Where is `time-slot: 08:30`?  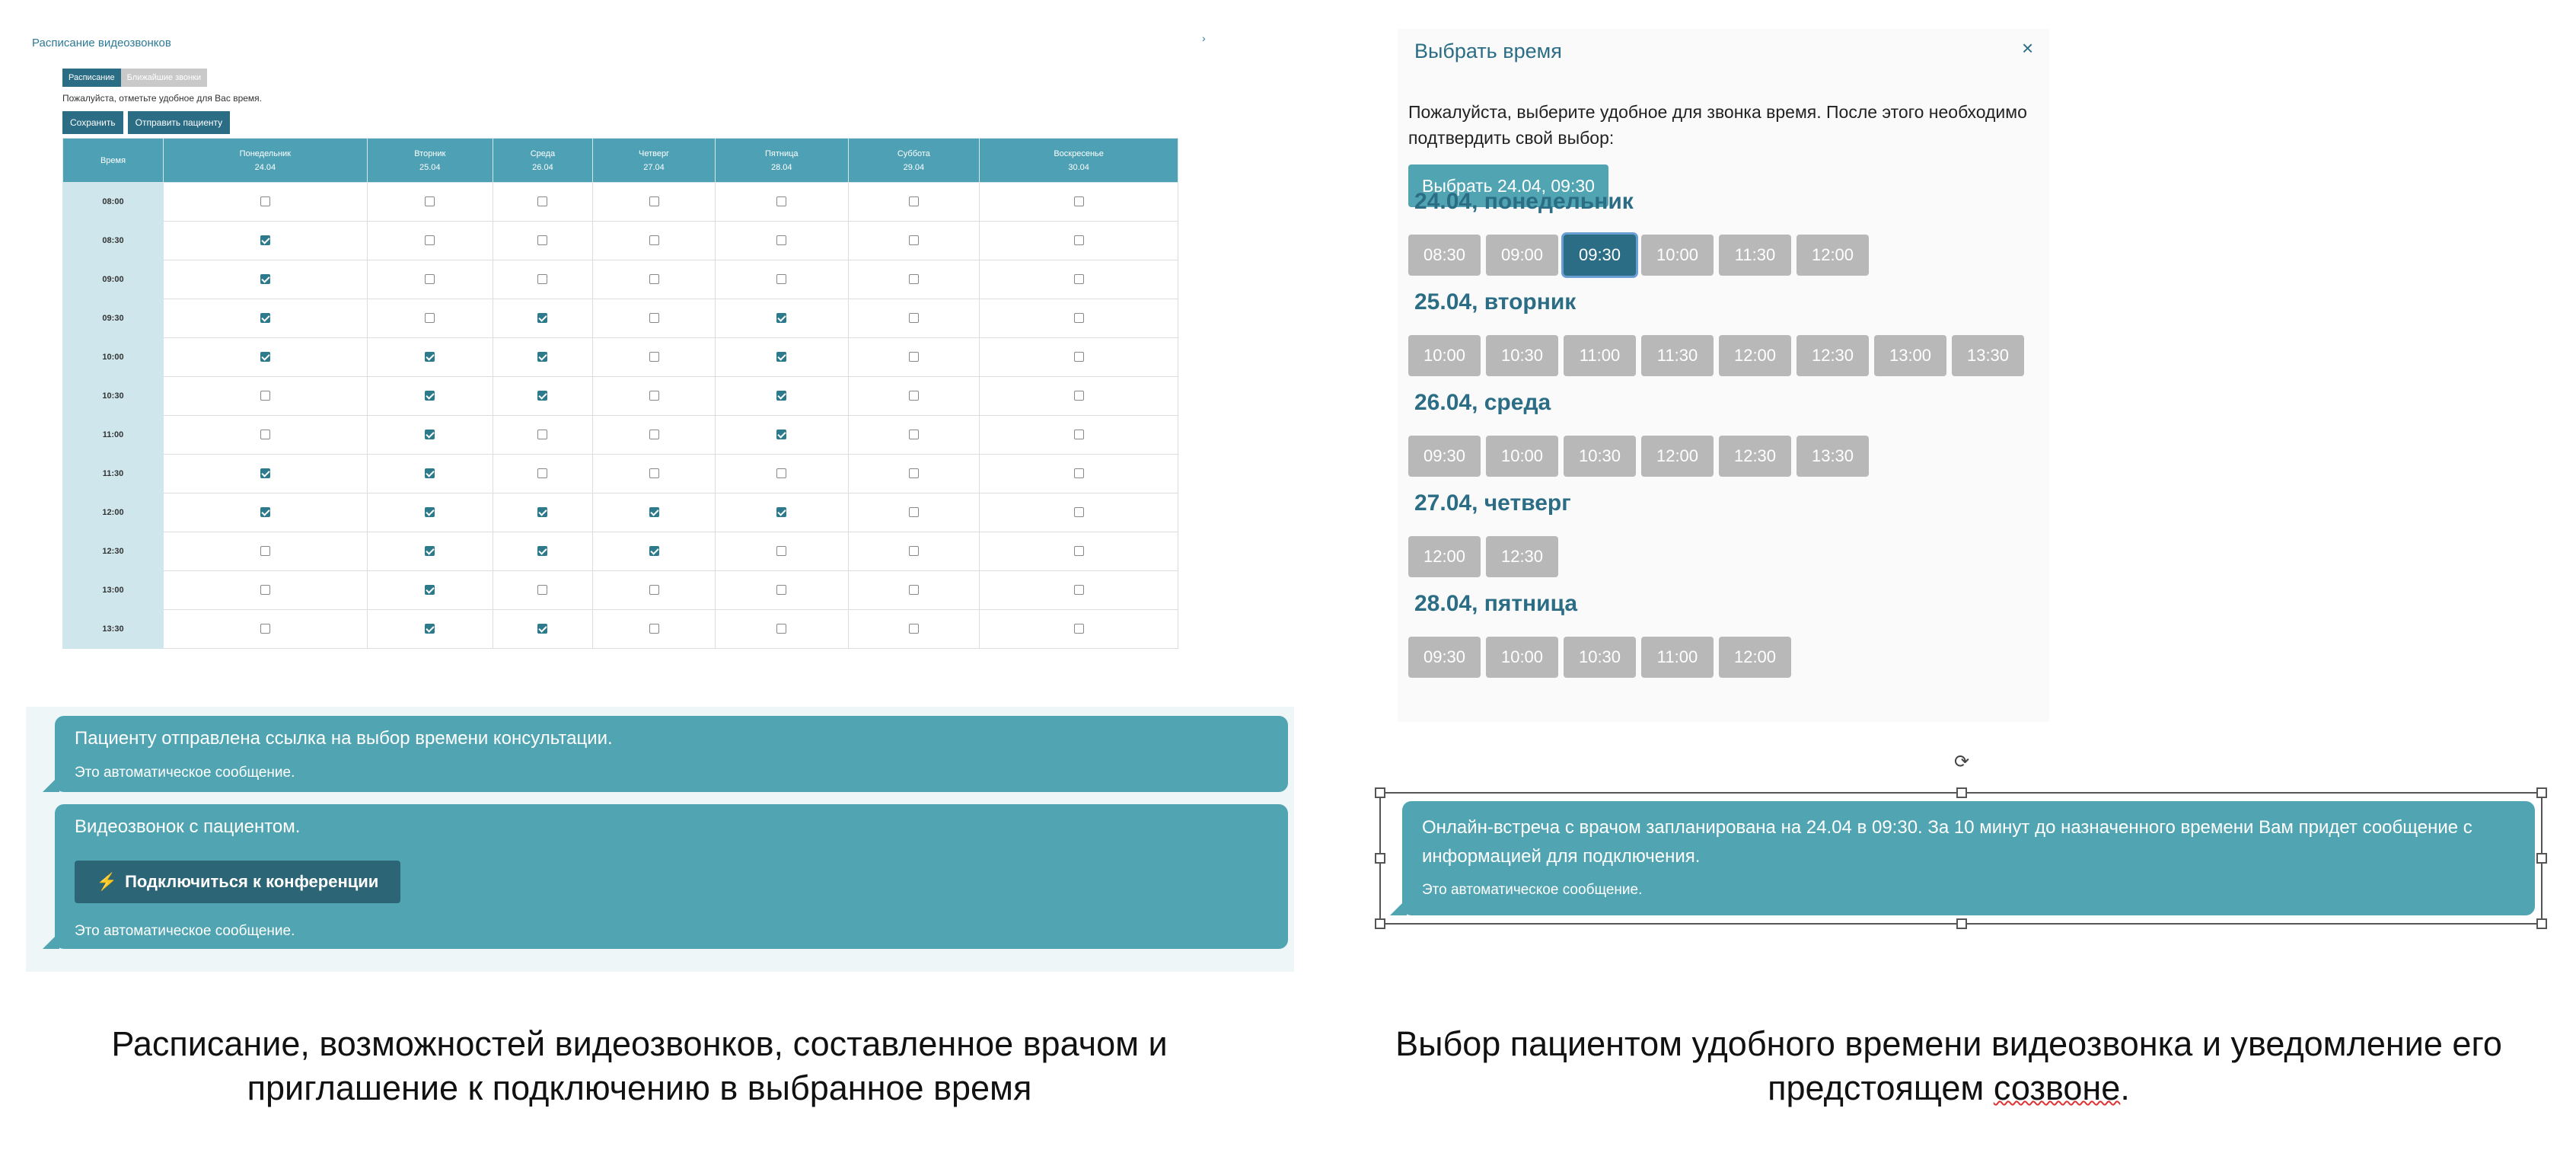
time-slot: 08:30 is located at coordinates (1444, 256).